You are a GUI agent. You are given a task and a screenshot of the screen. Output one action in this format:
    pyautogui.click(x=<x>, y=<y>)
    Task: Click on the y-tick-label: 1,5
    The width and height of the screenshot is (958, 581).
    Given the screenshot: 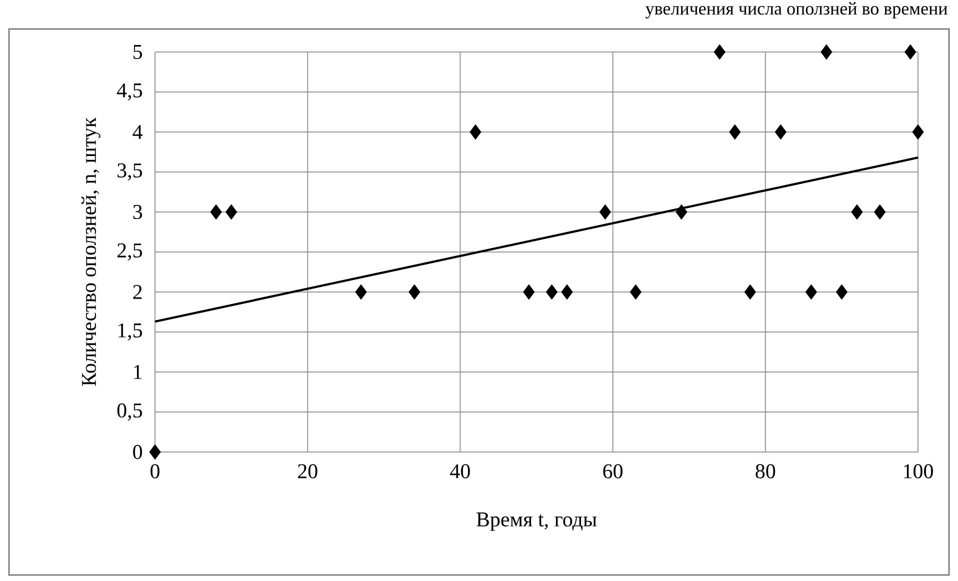 What is the action you would take?
    pyautogui.click(x=130, y=332)
    